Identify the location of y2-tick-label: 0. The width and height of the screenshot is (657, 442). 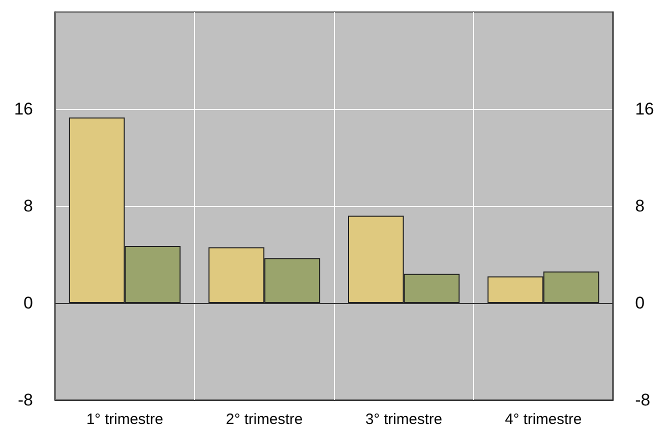
(640, 303).